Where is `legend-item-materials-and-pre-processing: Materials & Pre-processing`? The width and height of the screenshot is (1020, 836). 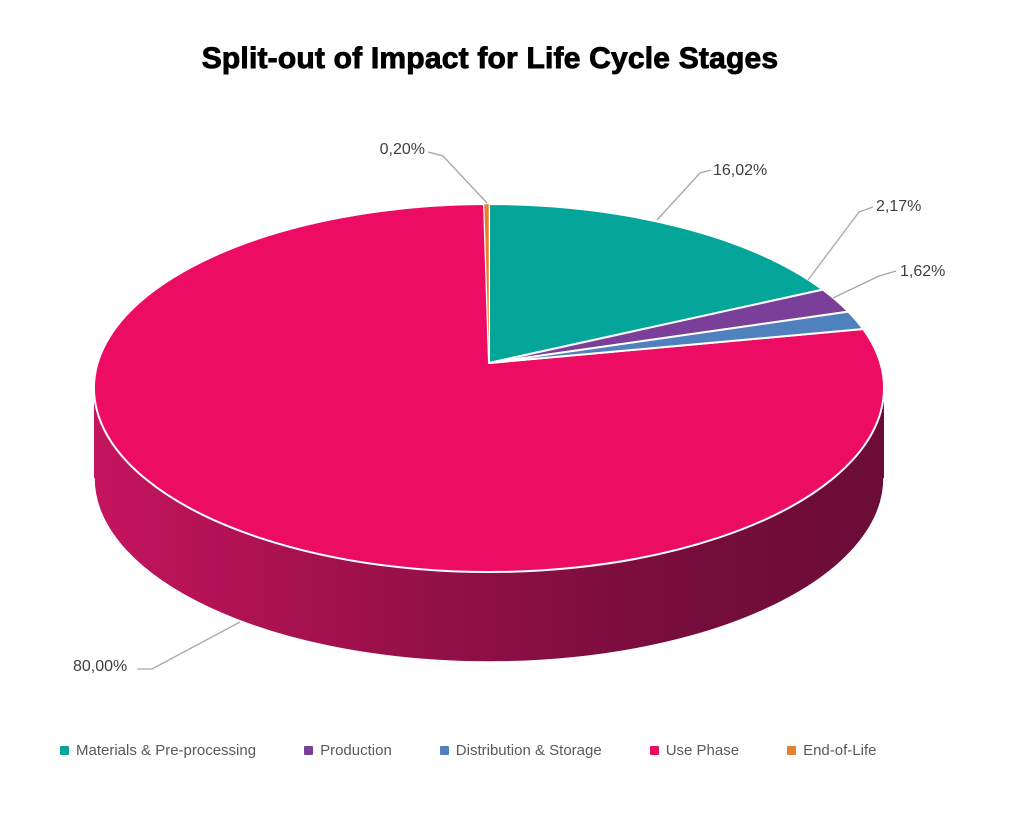 legend-item-materials-and-pre-processing: Materials & Pre-processing is located at coordinates (158, 750).